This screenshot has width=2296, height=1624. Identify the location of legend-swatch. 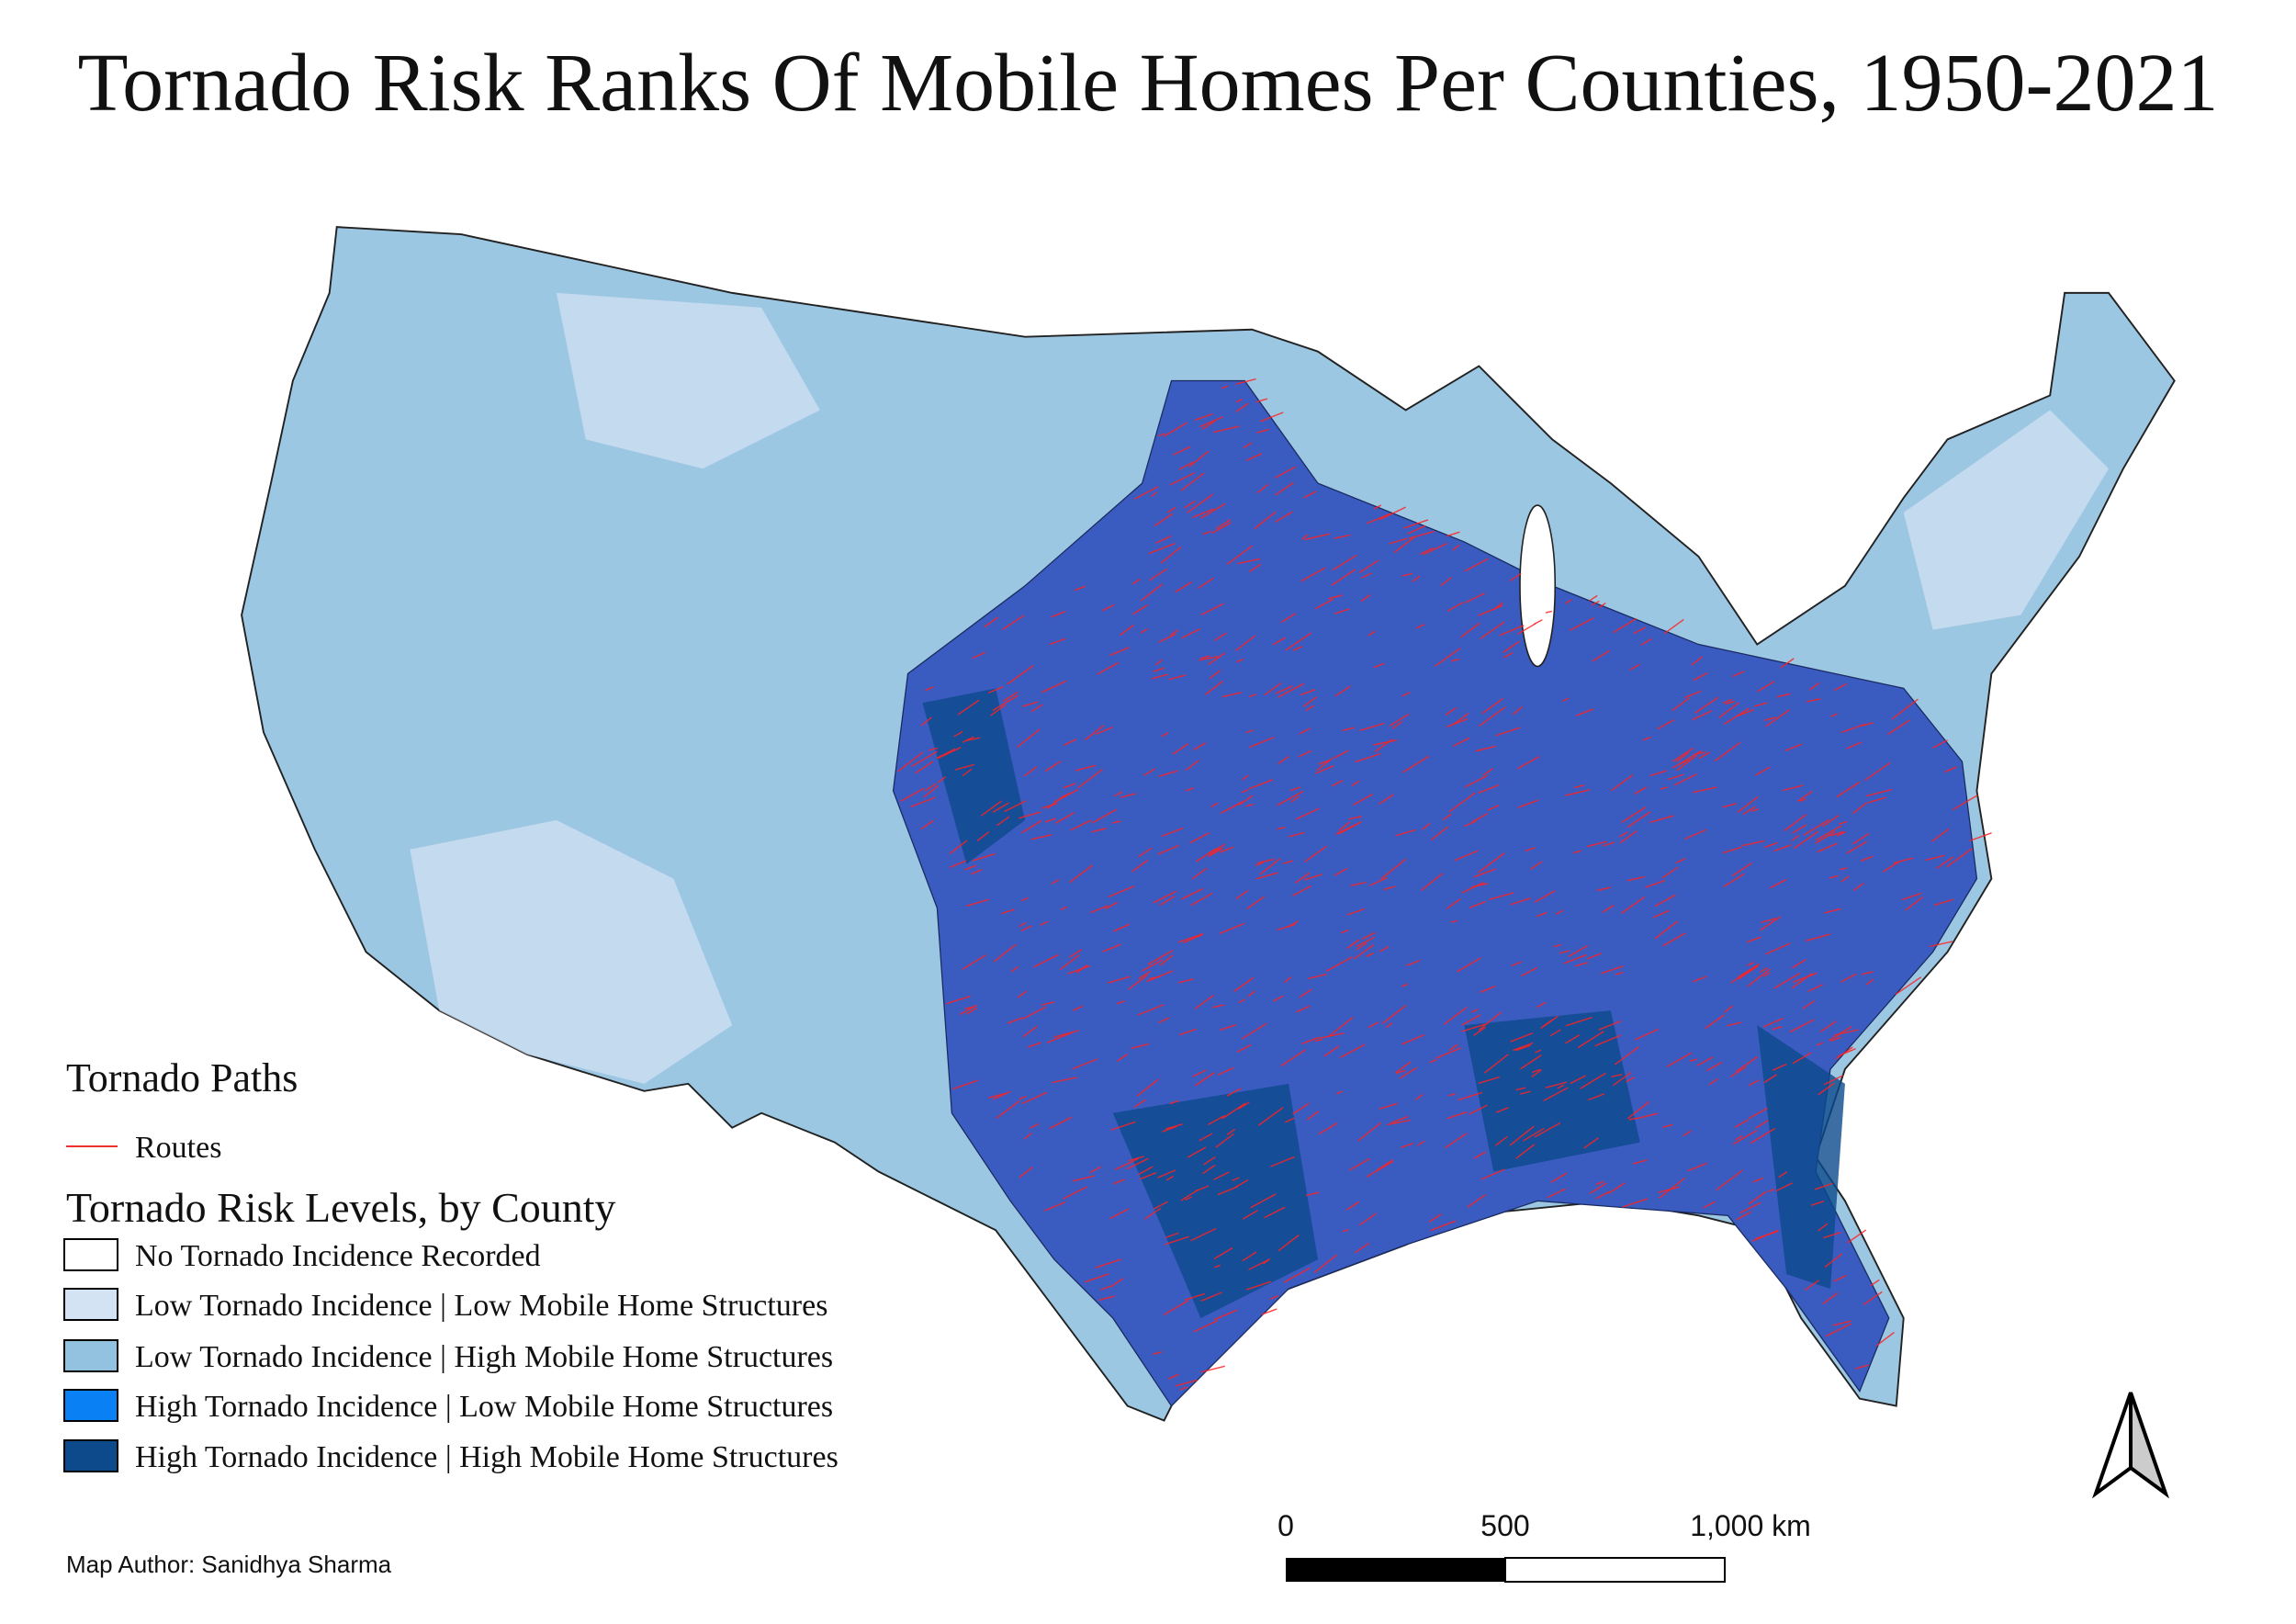
(90, 1405).